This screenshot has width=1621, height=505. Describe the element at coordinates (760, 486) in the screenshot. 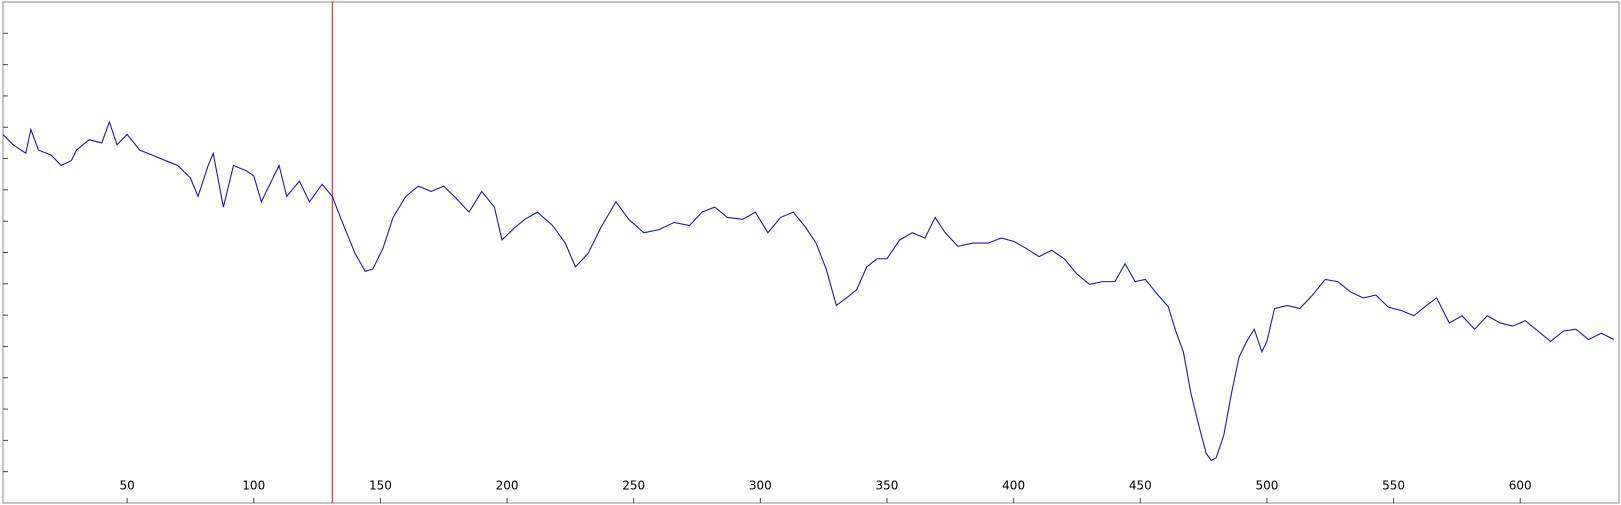

I see `x-tick-label: 300` at that location.